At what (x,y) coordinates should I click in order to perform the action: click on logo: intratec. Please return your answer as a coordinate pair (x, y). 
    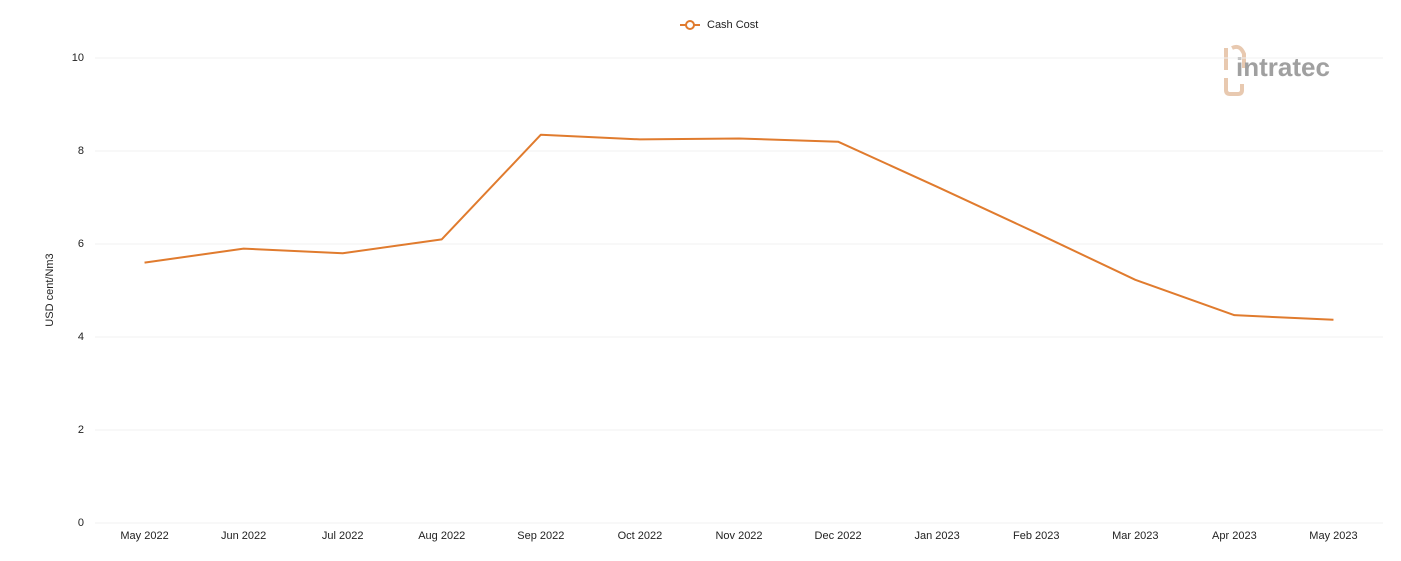
    Looking at the image, I should click on (1277, 70).